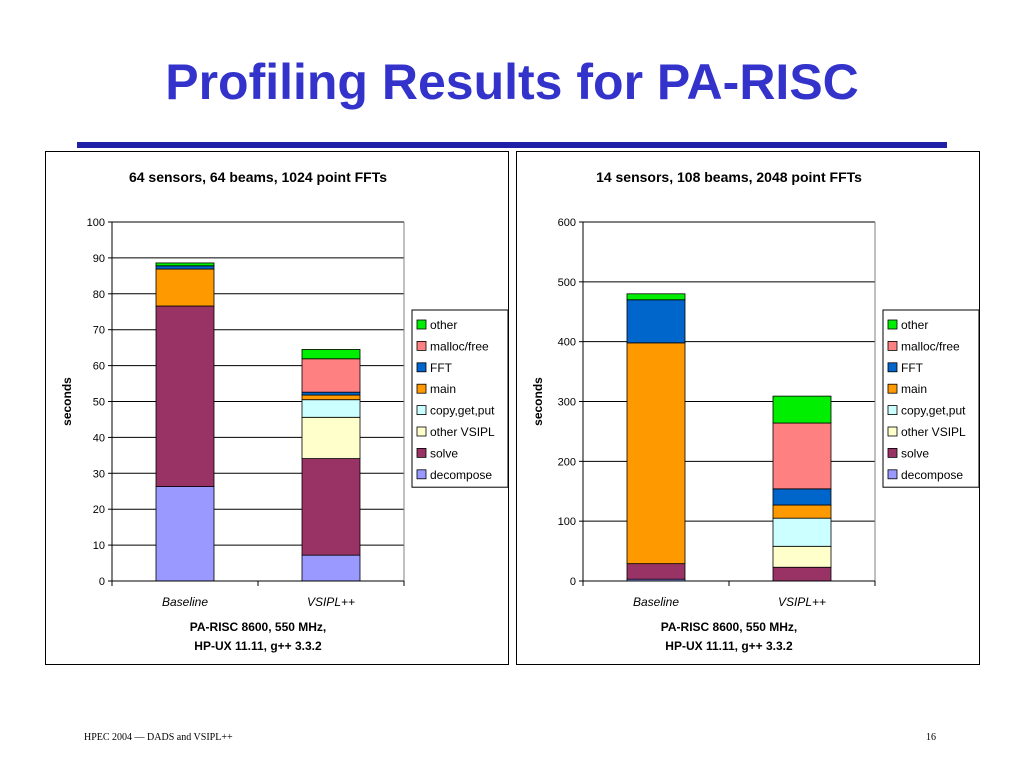  Describe the element at coordinates (567, 403) in the screenshot. I see `chart-1-ytick-label-3: 300` at that location.